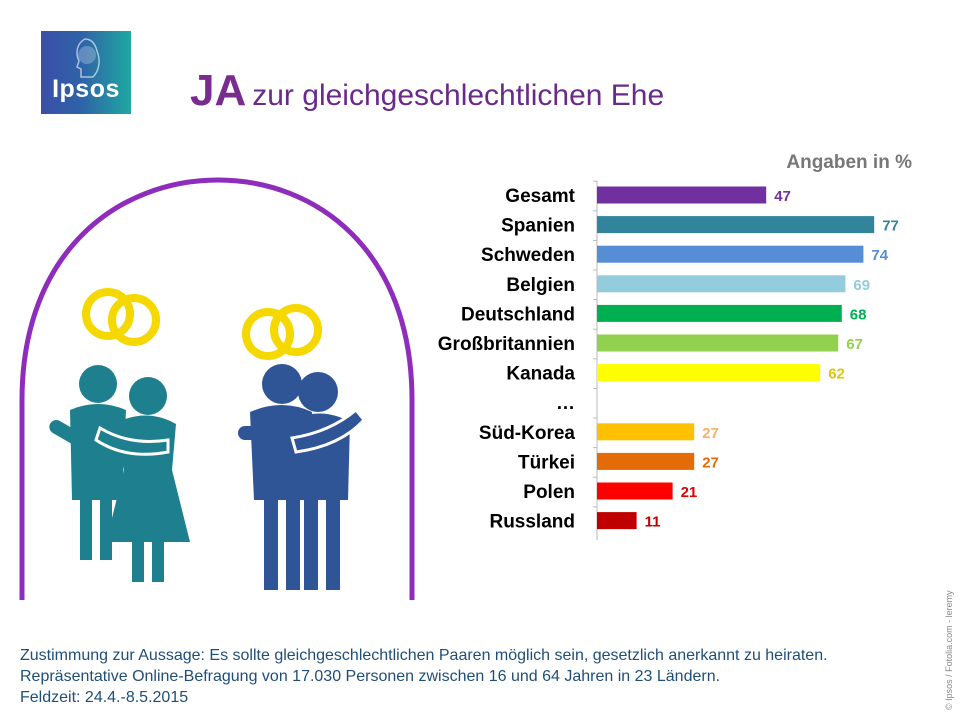  What do you see at coordinates (302, 477) in the screenshot?
I see `male-couple-icon` at bounding box center [302, 477].